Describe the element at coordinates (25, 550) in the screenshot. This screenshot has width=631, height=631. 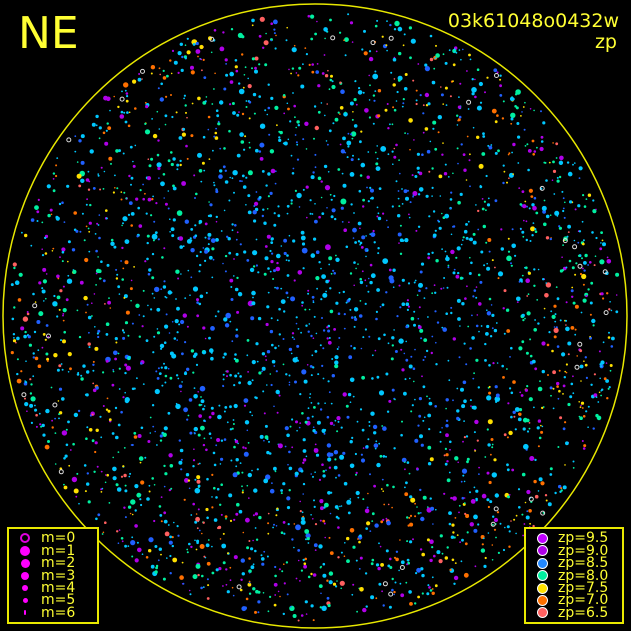
I see `magnitude-symbol` at that location.